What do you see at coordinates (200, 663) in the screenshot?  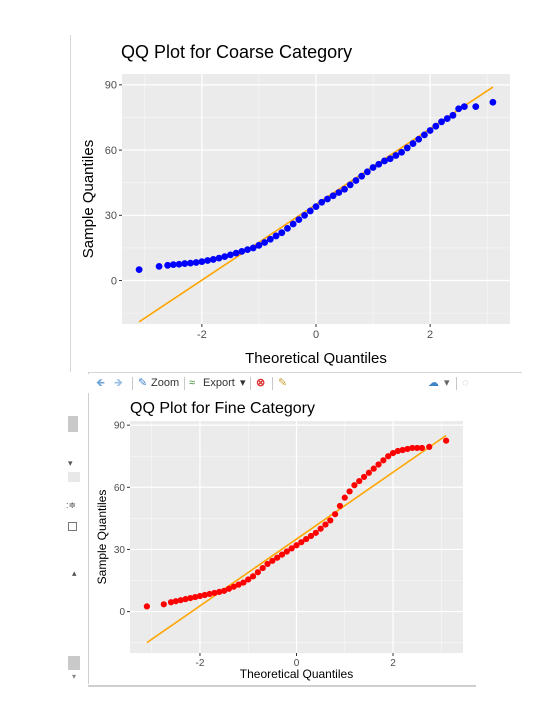 I see `fine-x-tick-label: -2` at bounding box center [200, 663].